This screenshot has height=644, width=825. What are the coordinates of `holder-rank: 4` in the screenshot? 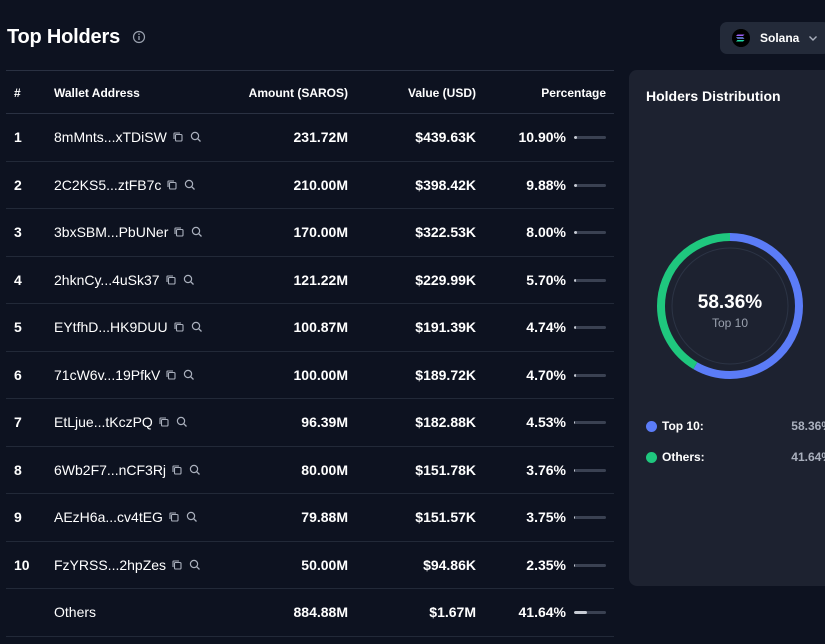 It's located at (18, 279).